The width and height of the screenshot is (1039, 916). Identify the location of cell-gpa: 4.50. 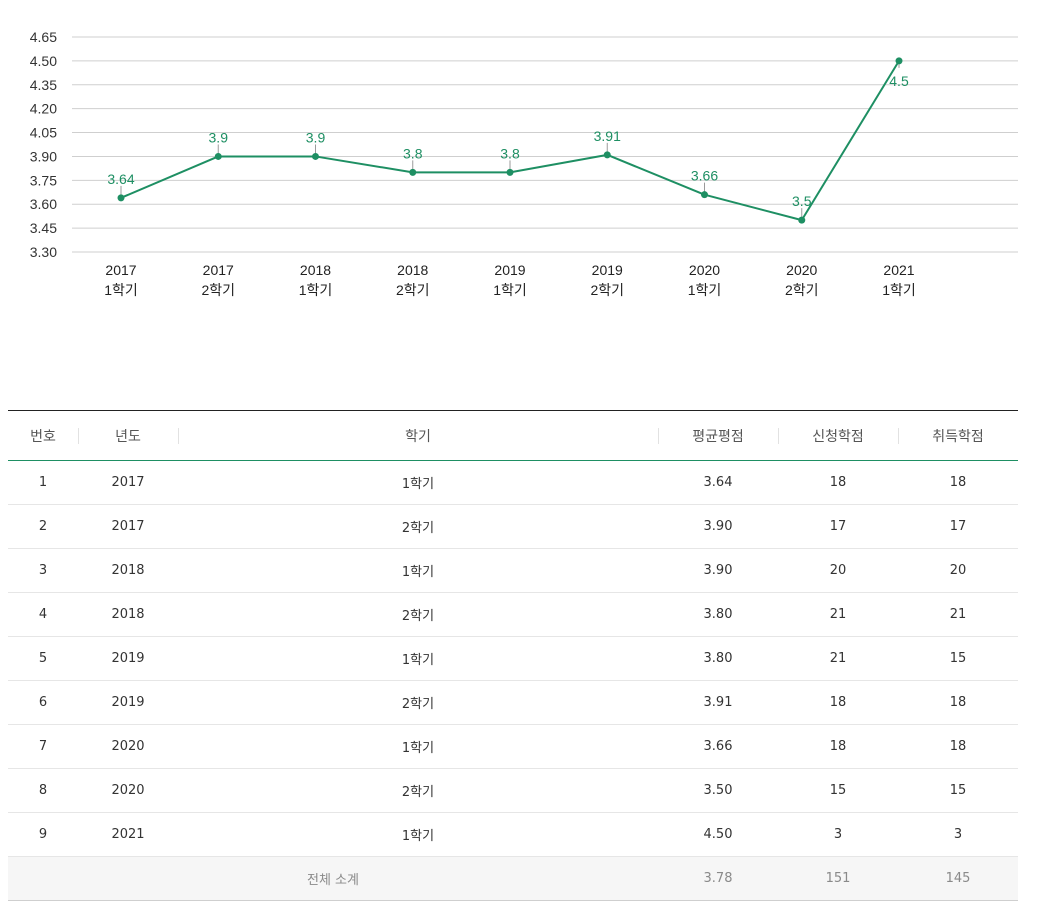
(718, 834).